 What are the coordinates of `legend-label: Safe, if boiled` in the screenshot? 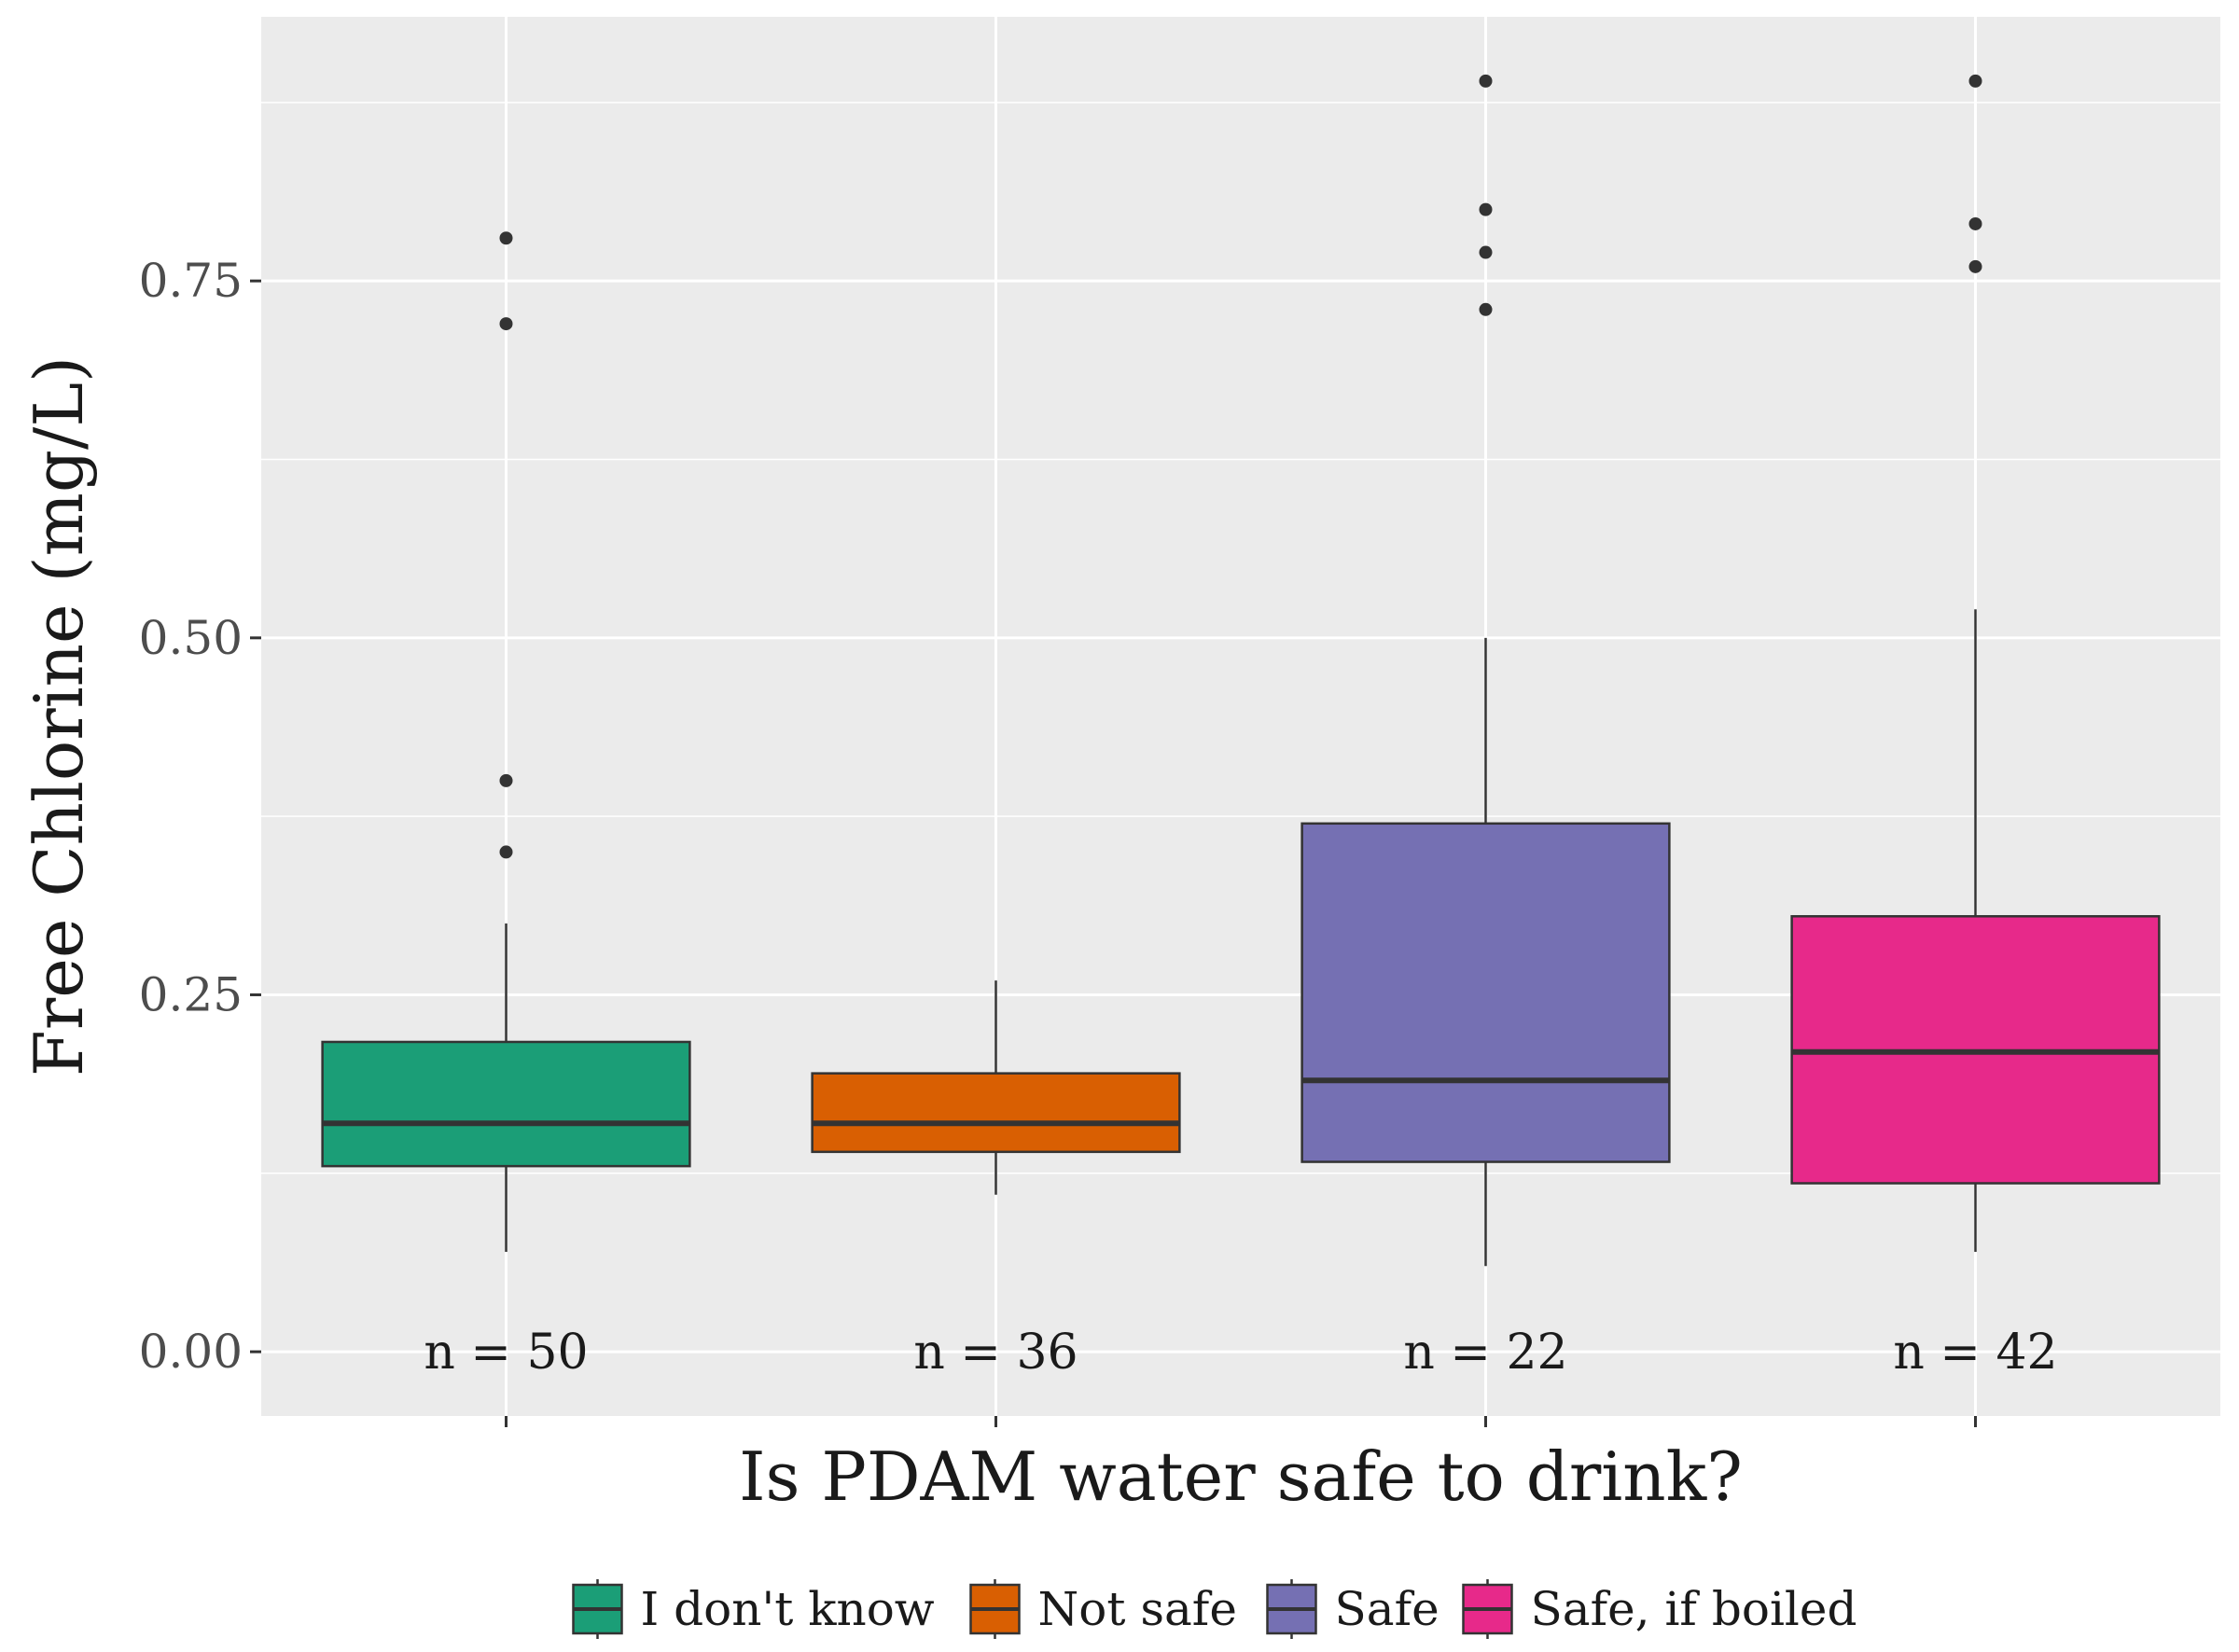 It's located at (1694, 1609).